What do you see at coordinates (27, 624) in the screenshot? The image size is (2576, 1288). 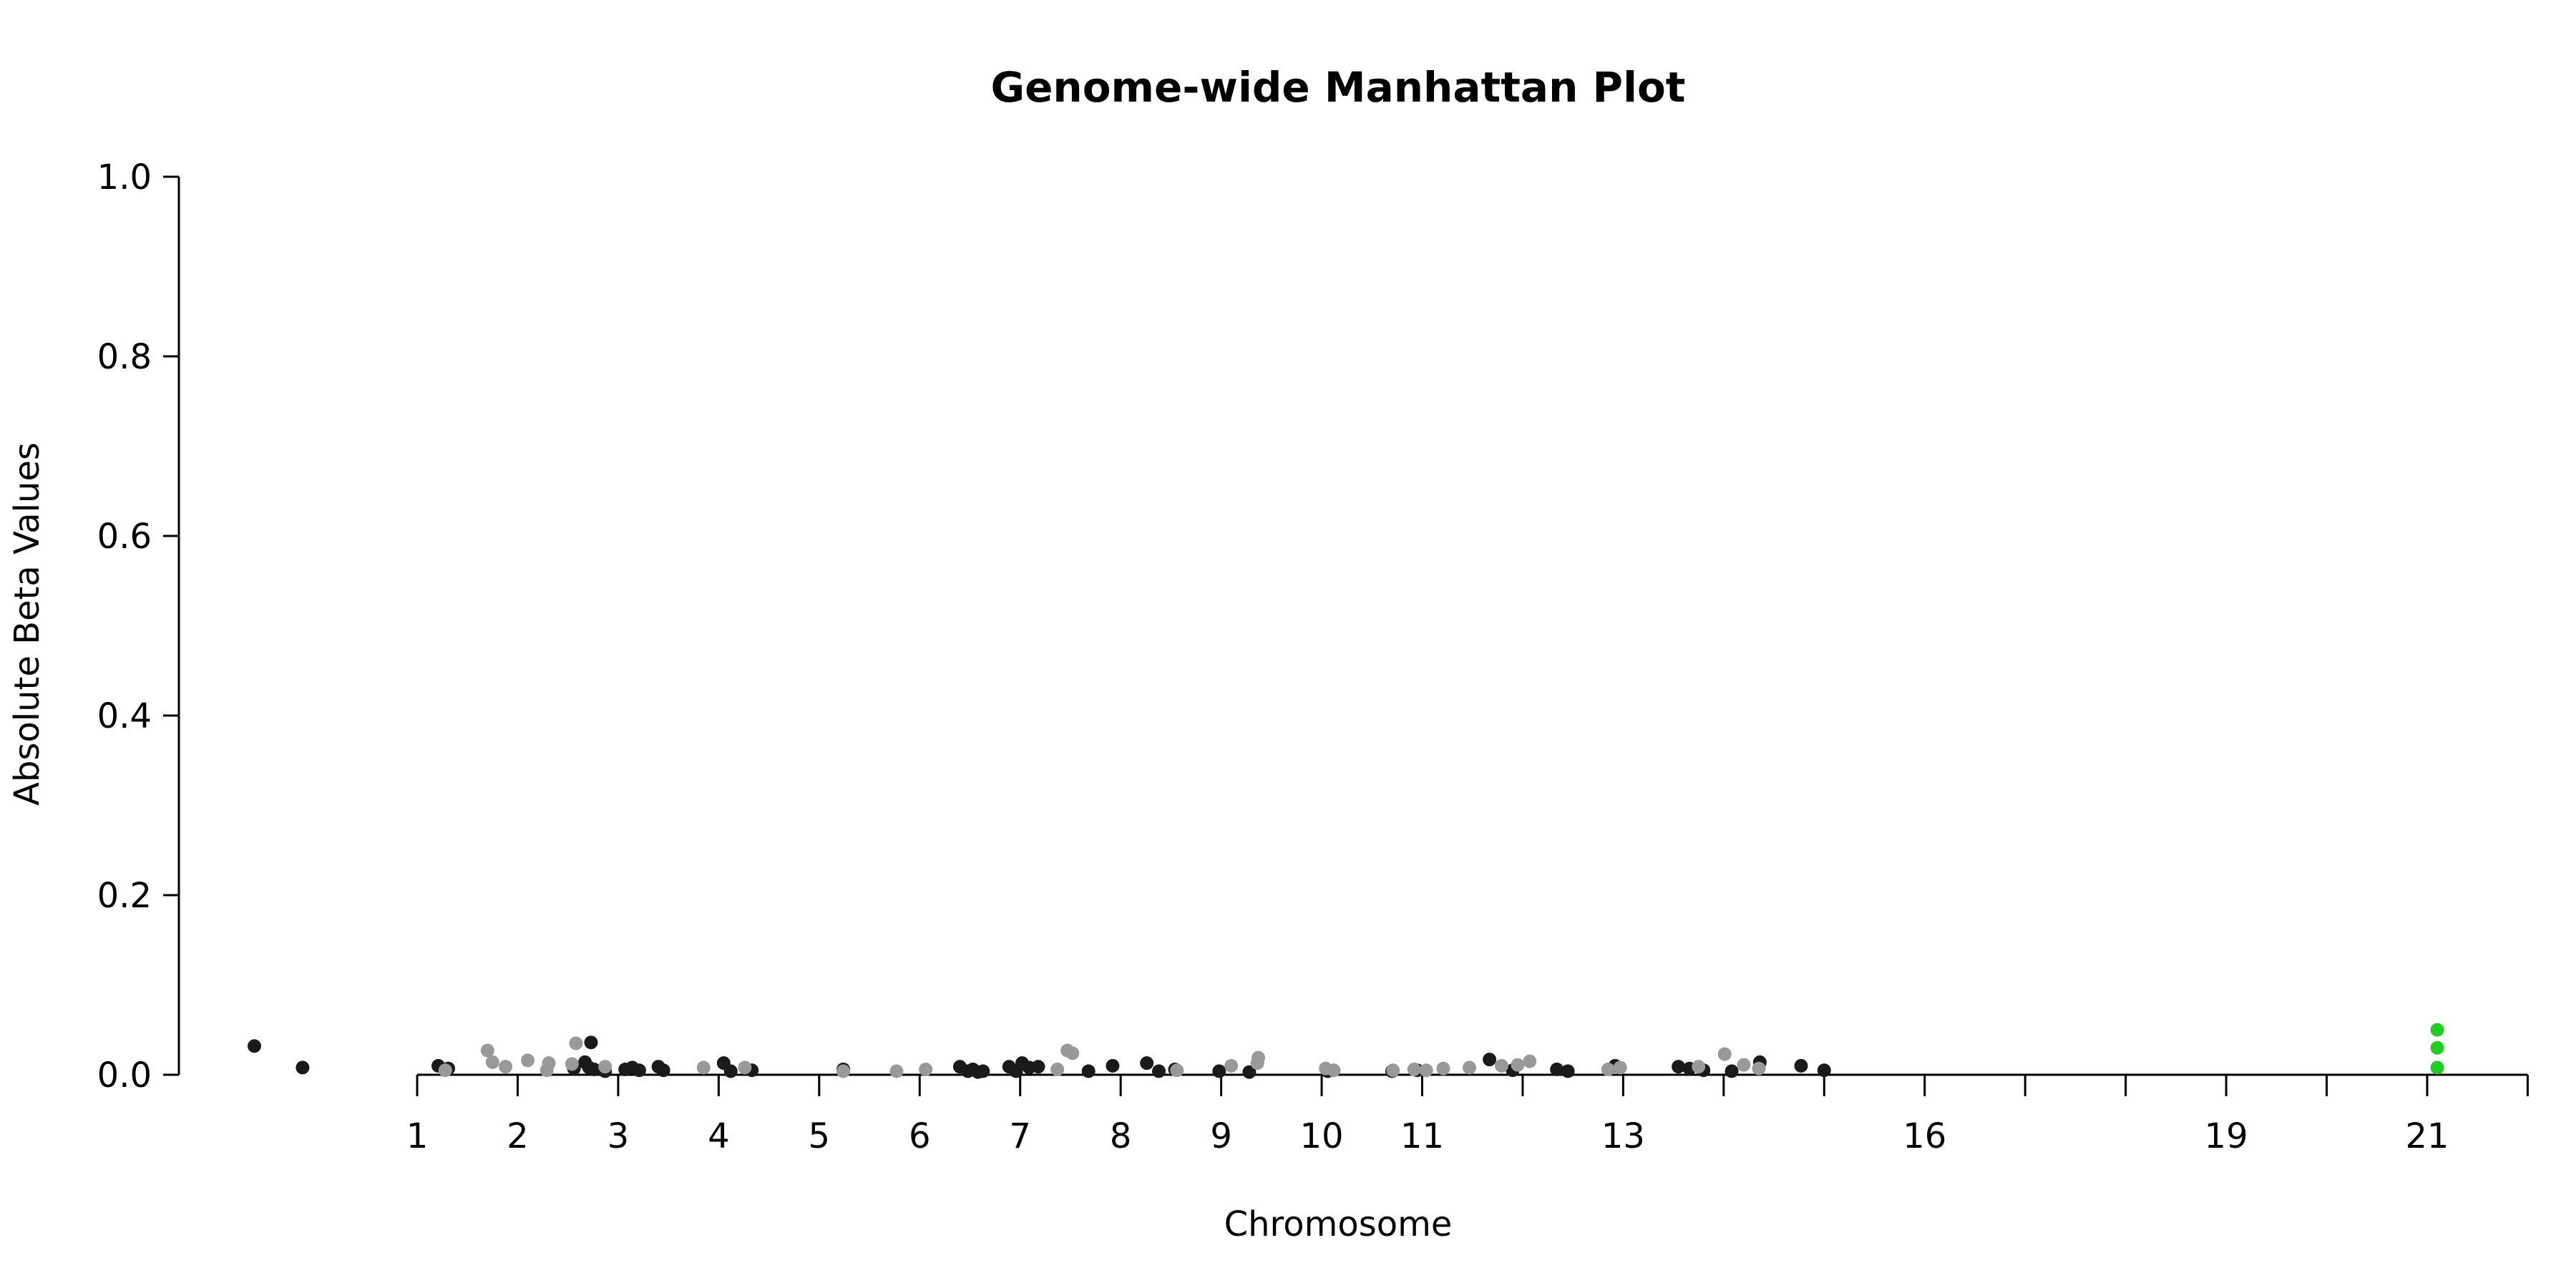 I see `y-axis-label: Absolute Beta Values` at bounding box center [27, 624].